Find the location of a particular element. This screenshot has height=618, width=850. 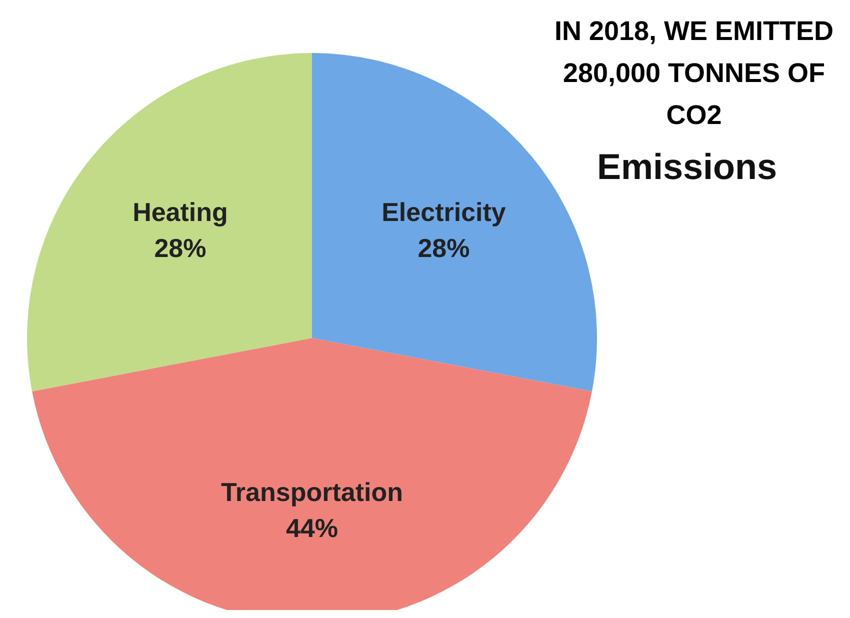

slice-label: Heating is located at coordinates (180, 212).